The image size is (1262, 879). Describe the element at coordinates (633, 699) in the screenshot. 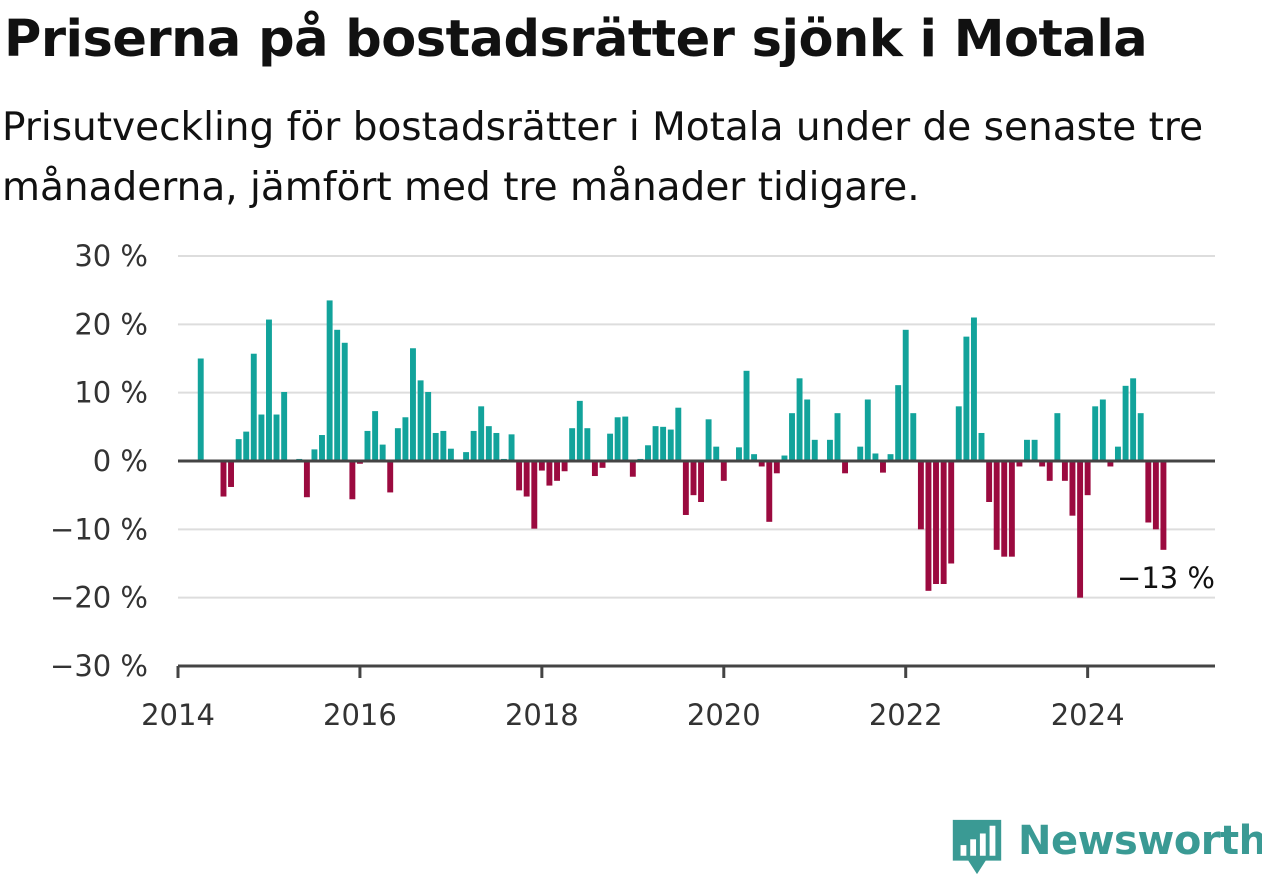

I see `x-axis-ticks: 2014 2016 2018 2020 2022 2024` at that location.